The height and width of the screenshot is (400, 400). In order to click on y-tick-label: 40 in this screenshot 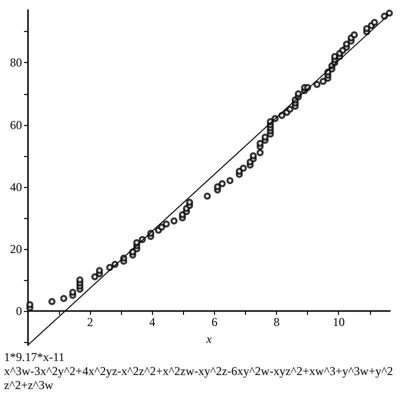, I will do `click(16, 187)`.